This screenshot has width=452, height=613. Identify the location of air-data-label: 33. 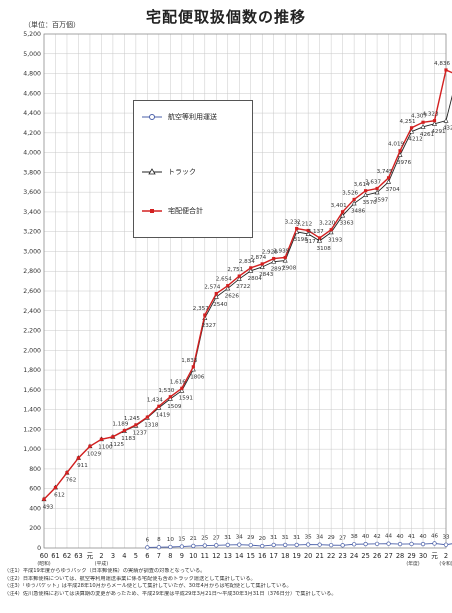
(446, 538).